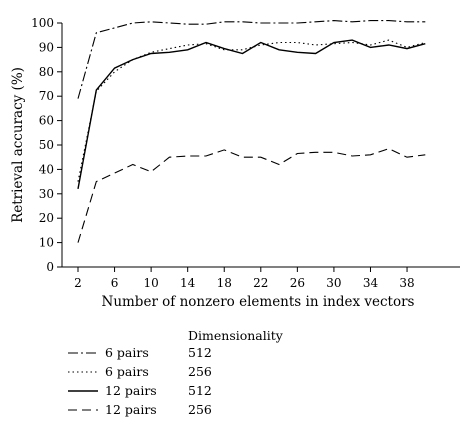 The height and width of the screenshot is (440, 474). I want to click on x-tick-label: 30, so click(333, 283).